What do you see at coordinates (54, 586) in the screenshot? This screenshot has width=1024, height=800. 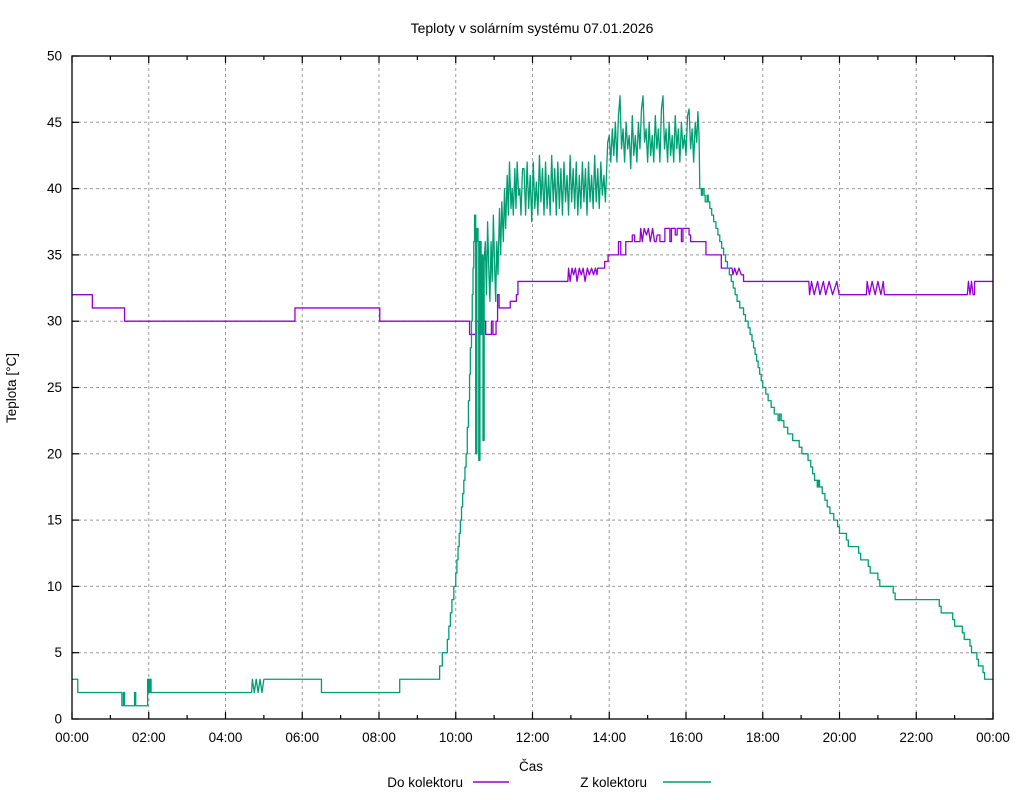 I see `y-tick-label: 10` at bounding box center [54, 586].